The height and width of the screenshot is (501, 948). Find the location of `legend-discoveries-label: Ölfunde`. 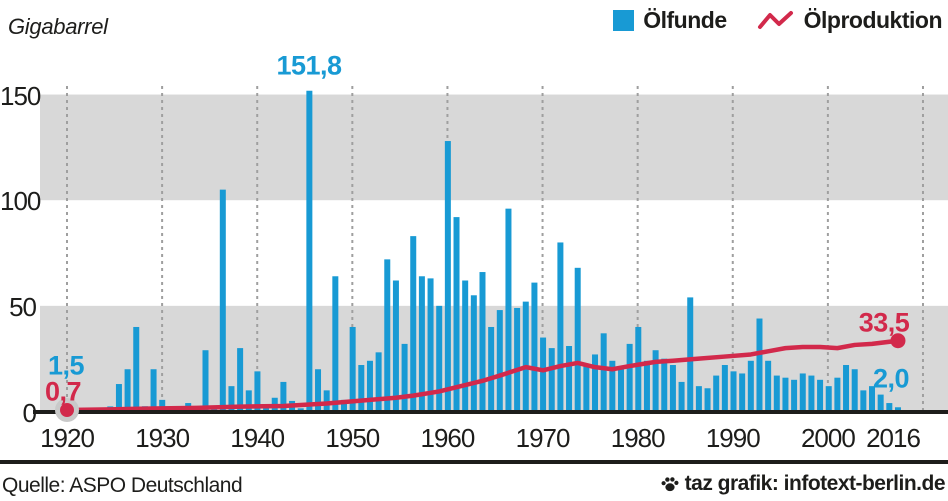

legend-discoveries-label: Ölfunde is located at coordinates (685, 20).